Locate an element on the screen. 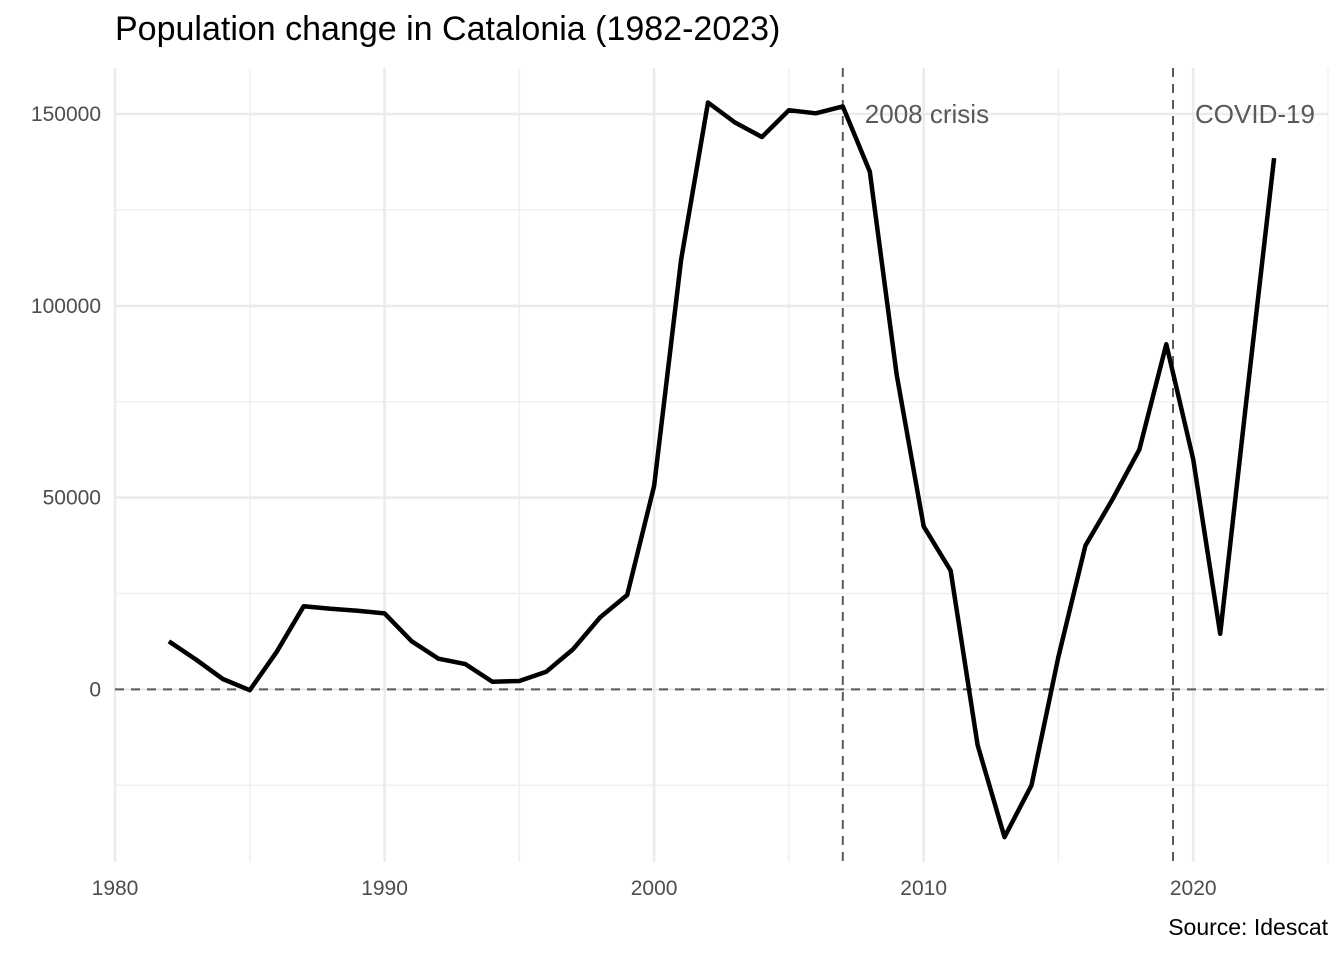  x-tick-label: 2020 is located at coordinates (1193, 888).